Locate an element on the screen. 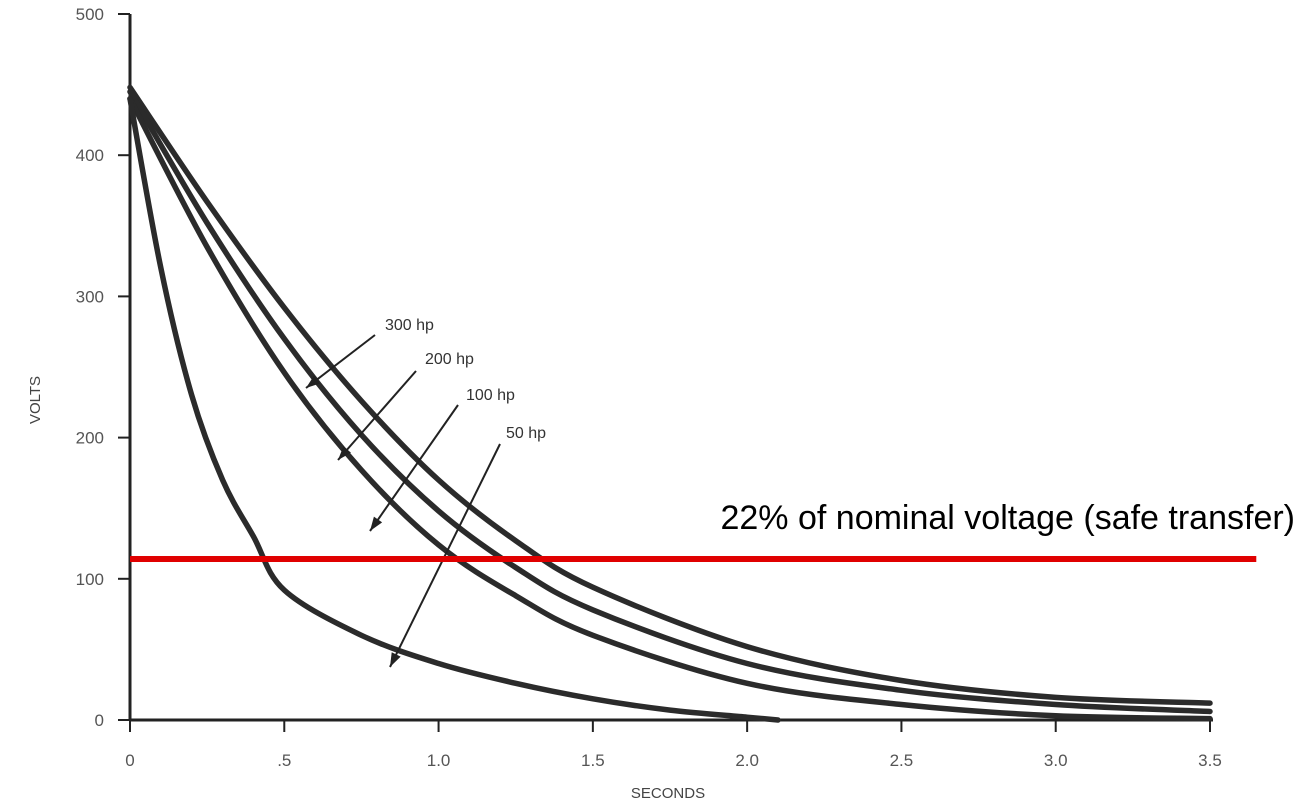 This screenshot has width=1304, height=805. x-ticks: 0 .5 1.0 1.5 2.0 2.5 3.0 3.5 is located at coordinates (673, 745).